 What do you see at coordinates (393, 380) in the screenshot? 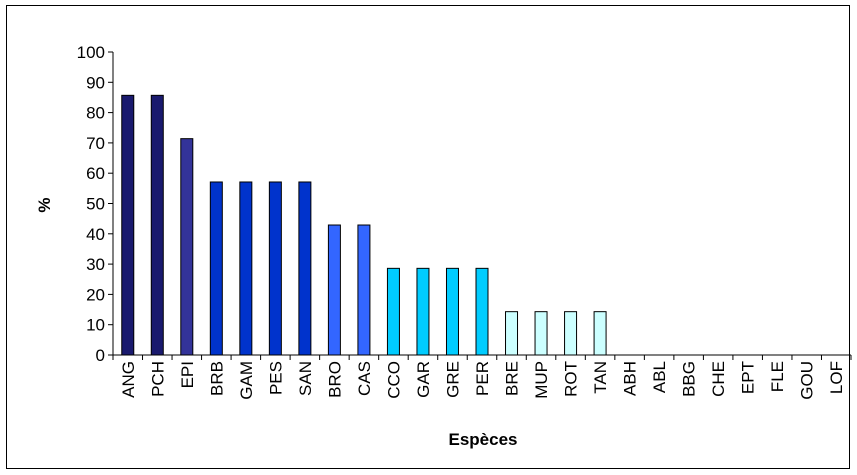
I see `x-tick-label: CCO` at bounding box center [393, 380].